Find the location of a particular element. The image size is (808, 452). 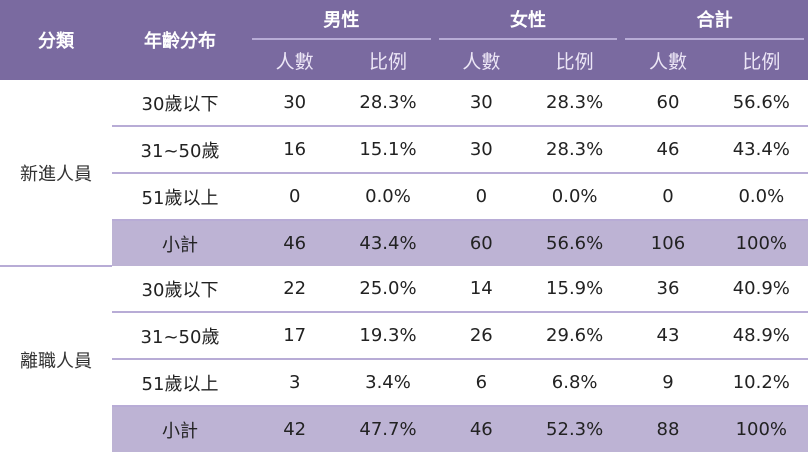

ratio-cell: 47.7% is located at coordinates (388, 429).